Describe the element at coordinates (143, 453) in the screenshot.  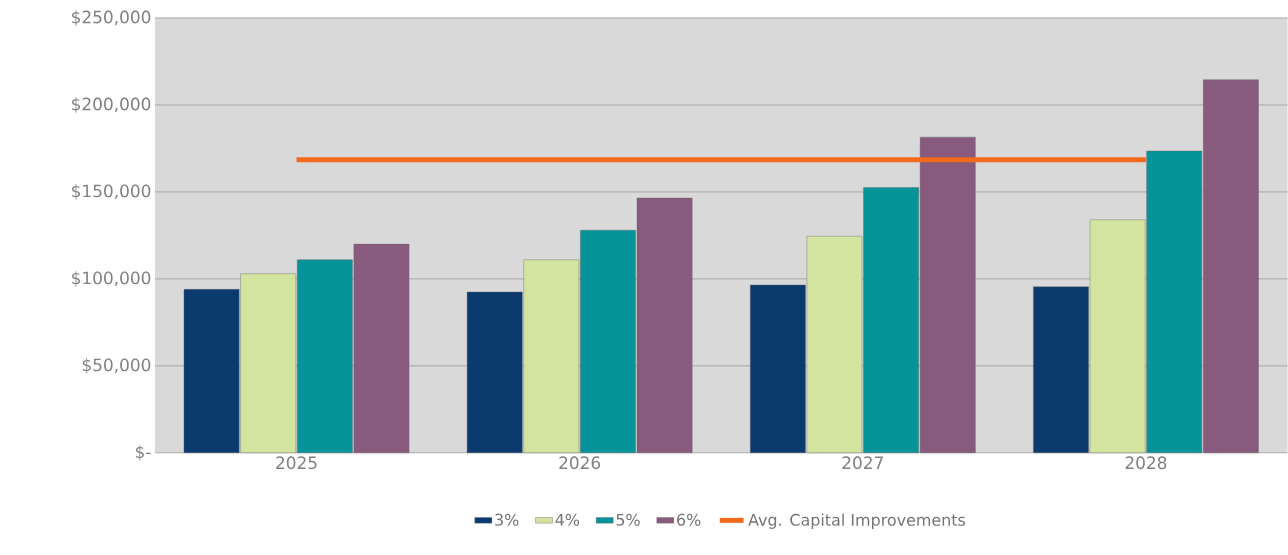
I see `y-tick-label: $-` at that location.